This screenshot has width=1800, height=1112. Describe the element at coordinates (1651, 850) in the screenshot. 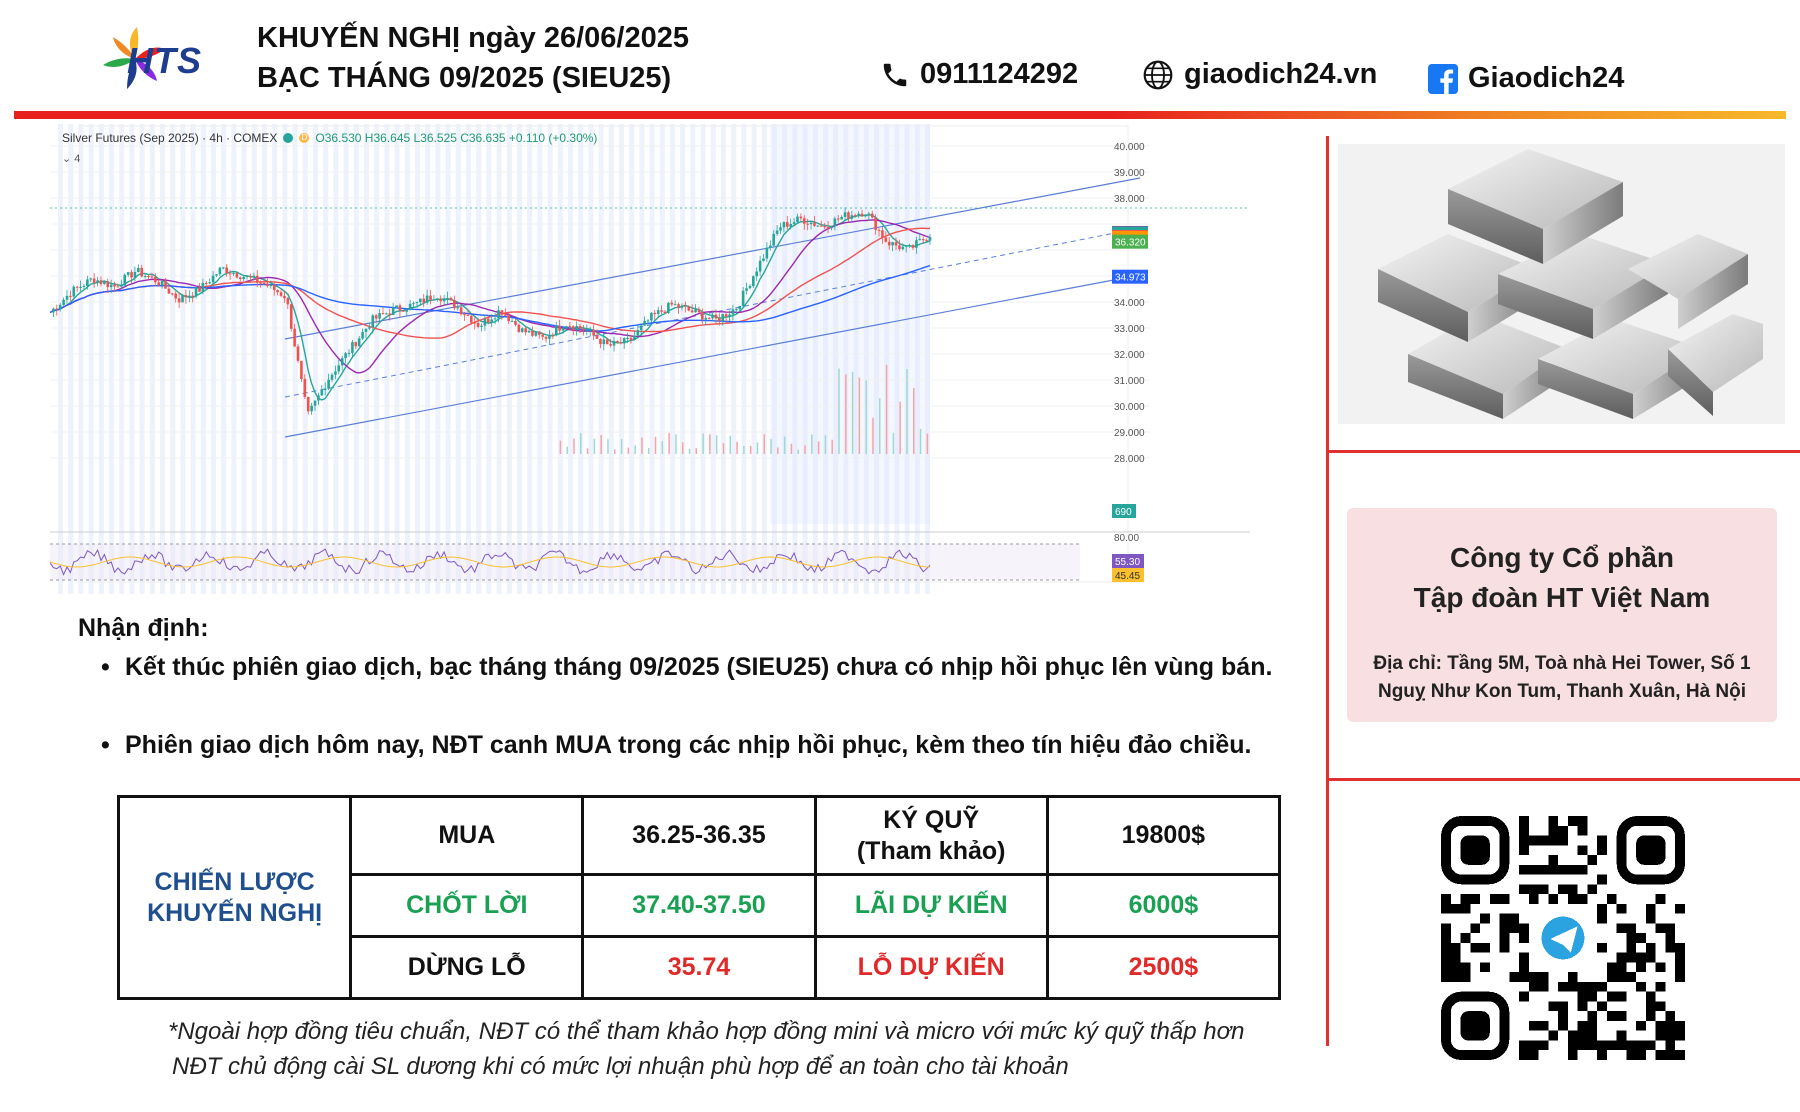

I see `qr-finder-center` at that location.